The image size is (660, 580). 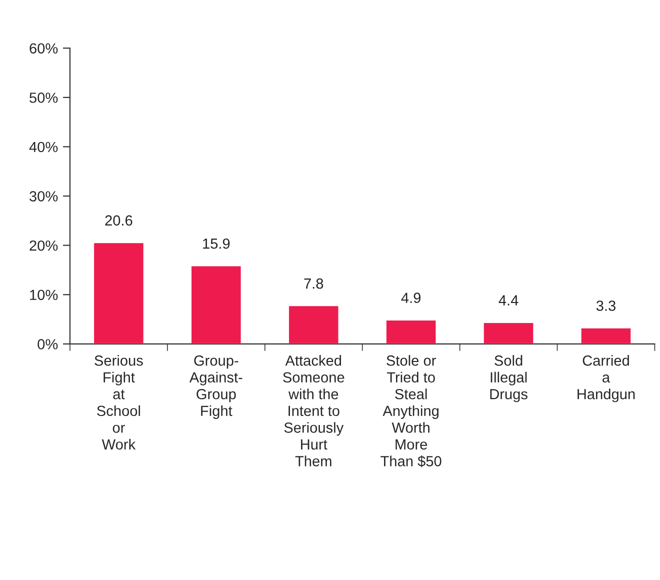 I want to click on data-label: 3.3, so click(x=606, y=305).